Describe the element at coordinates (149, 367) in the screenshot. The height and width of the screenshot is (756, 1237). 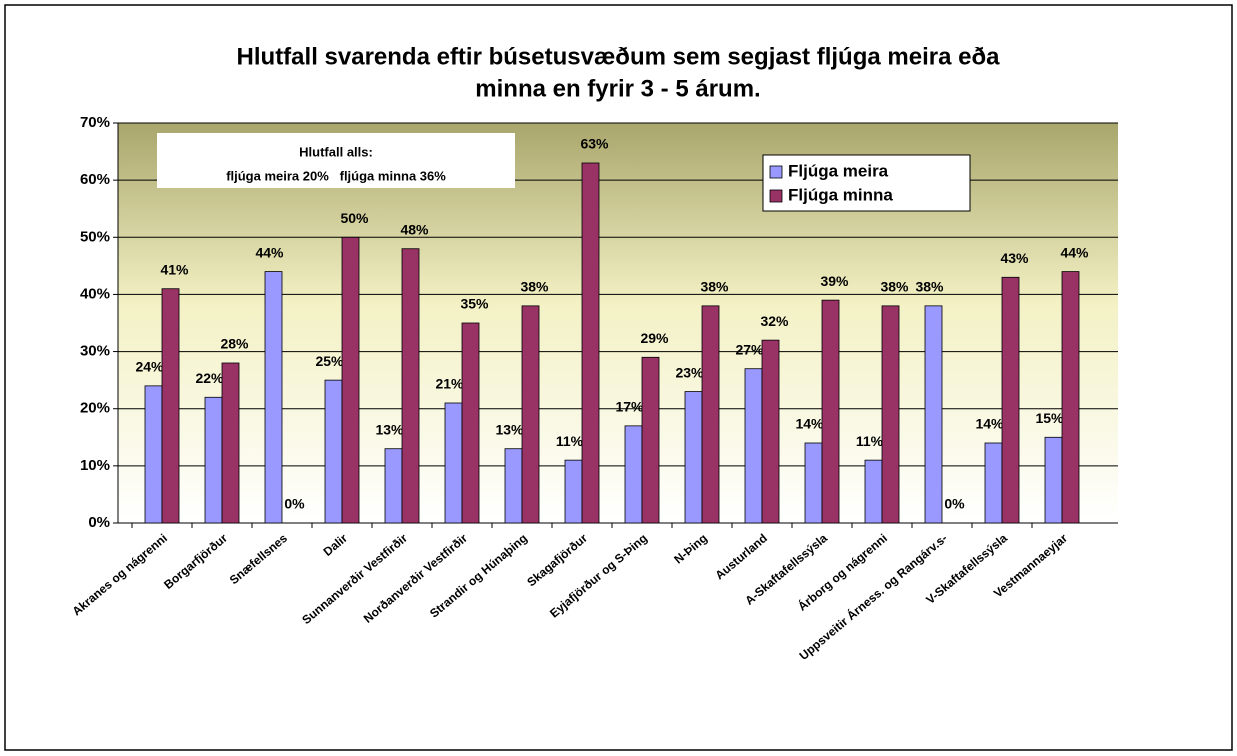
I see `data-label: 24%` at that location.